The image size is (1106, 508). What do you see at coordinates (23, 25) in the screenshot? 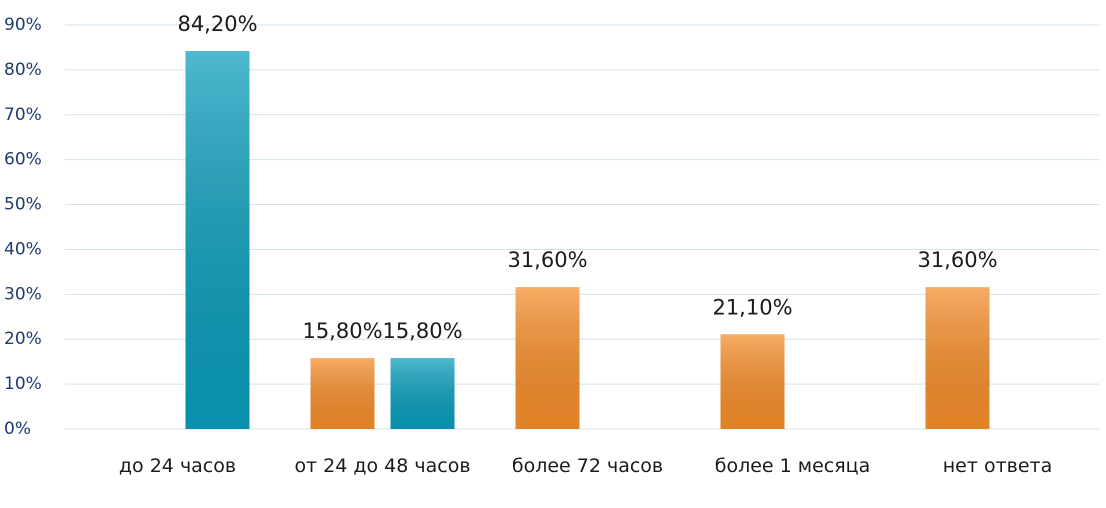
I see `y-tick-label: 90%` at bounding box center [23, 25].